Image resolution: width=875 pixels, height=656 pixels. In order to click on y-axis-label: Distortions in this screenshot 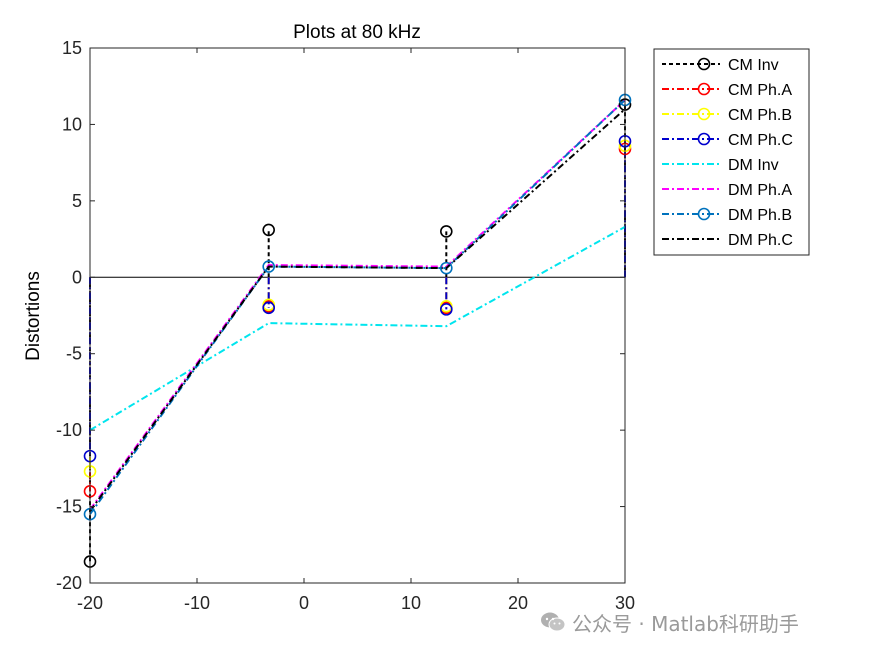, I will do `click(33, 316)`.